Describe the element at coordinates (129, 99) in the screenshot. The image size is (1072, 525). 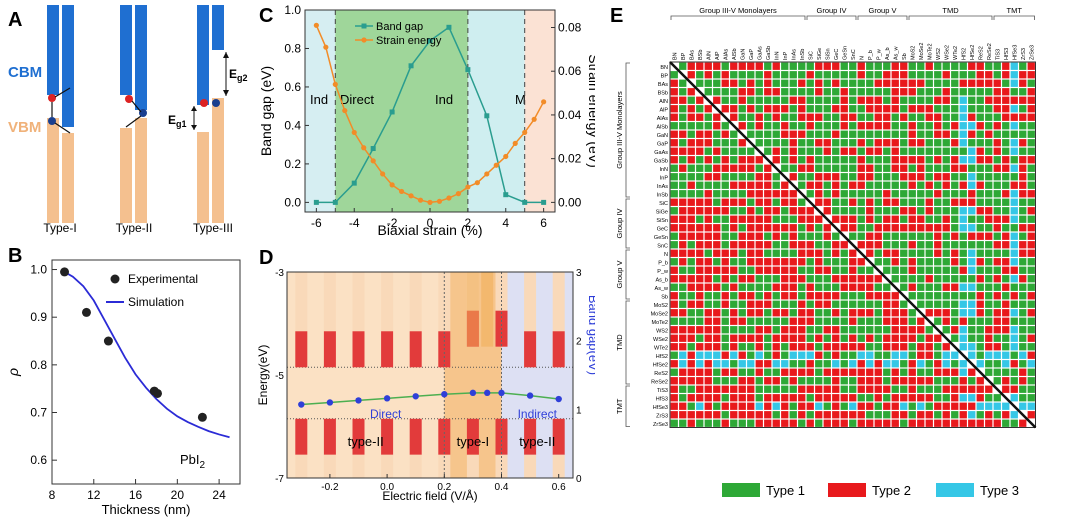
I see `electron-icon` at that location.